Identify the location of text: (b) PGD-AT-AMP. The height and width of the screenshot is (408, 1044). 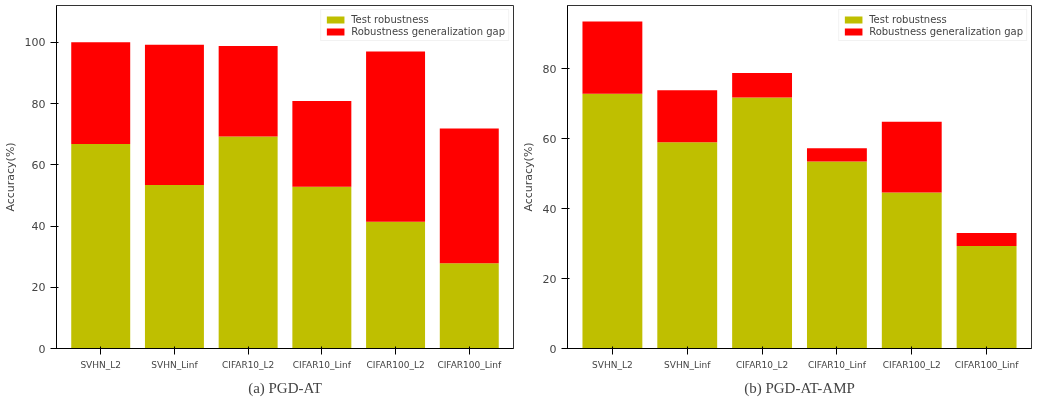
(799, 388).